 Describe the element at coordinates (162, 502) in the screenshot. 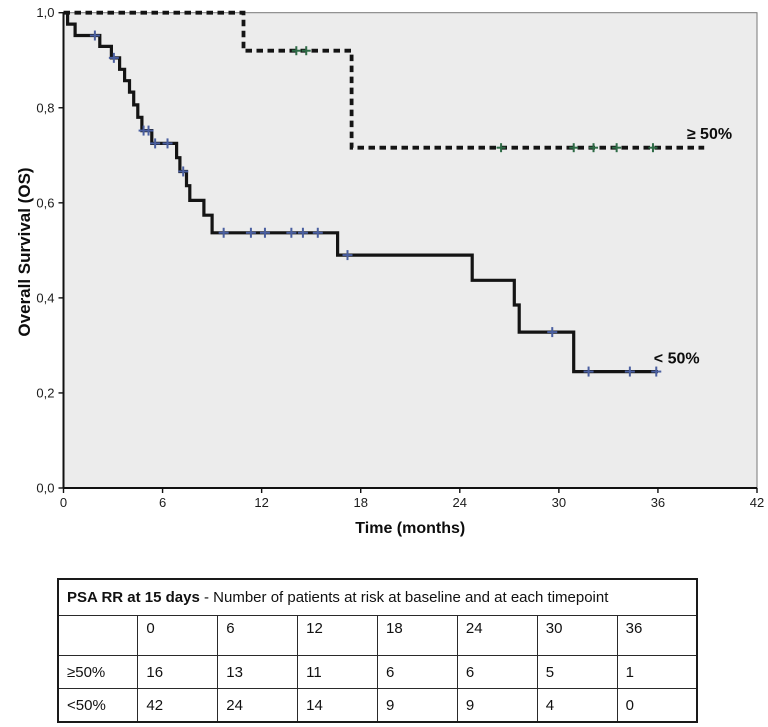

I see `x-tick-label: 6` at that location.